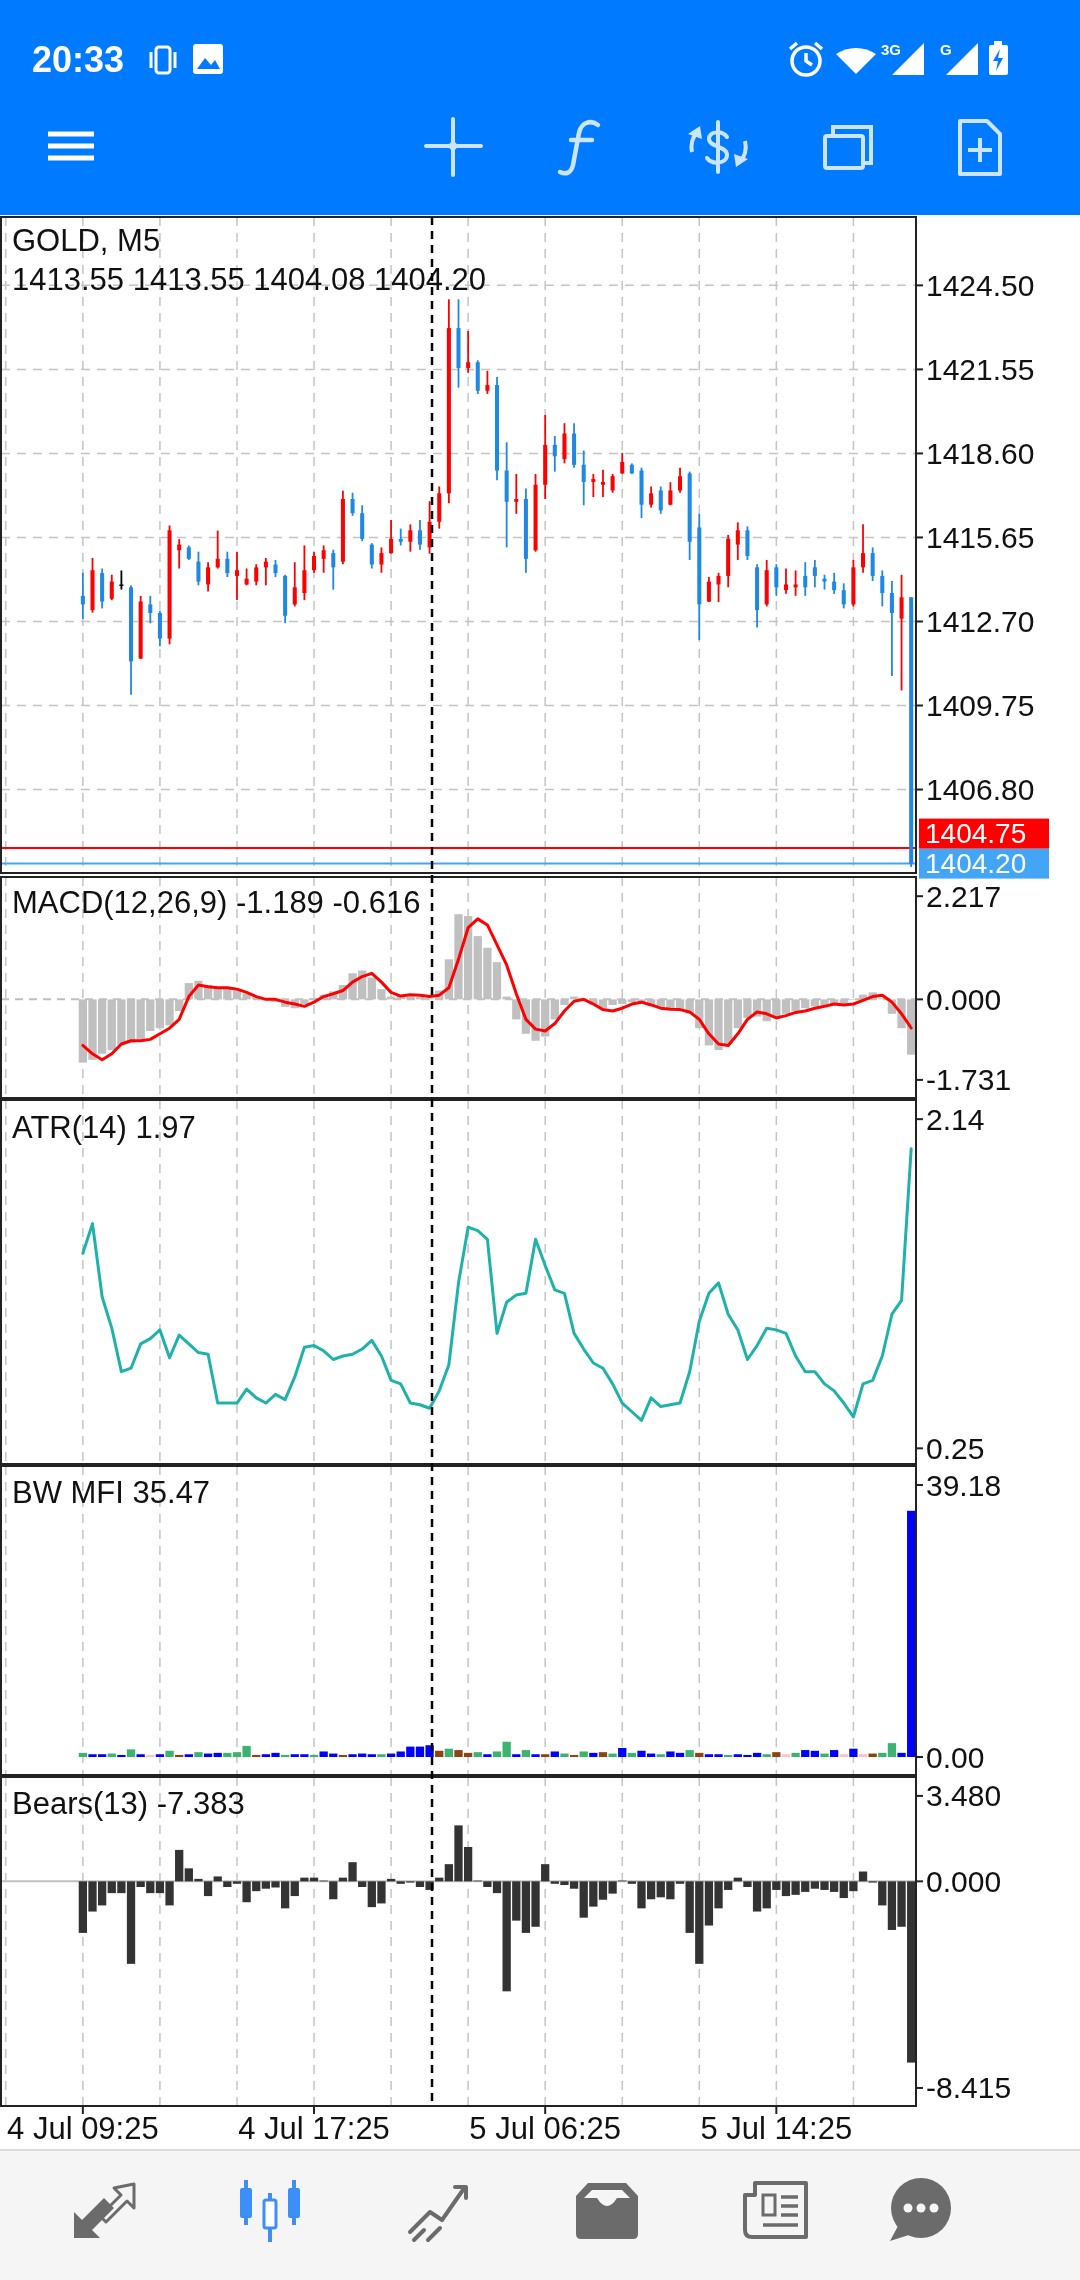 The image size is (1080, 2280). I want to click on x-tick-label: 5 Jul 06:25, so click(545, 2128).